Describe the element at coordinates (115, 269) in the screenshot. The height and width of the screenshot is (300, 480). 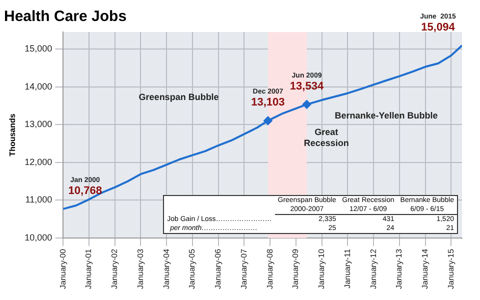
I see `x-tick-label: January-02` at that location.